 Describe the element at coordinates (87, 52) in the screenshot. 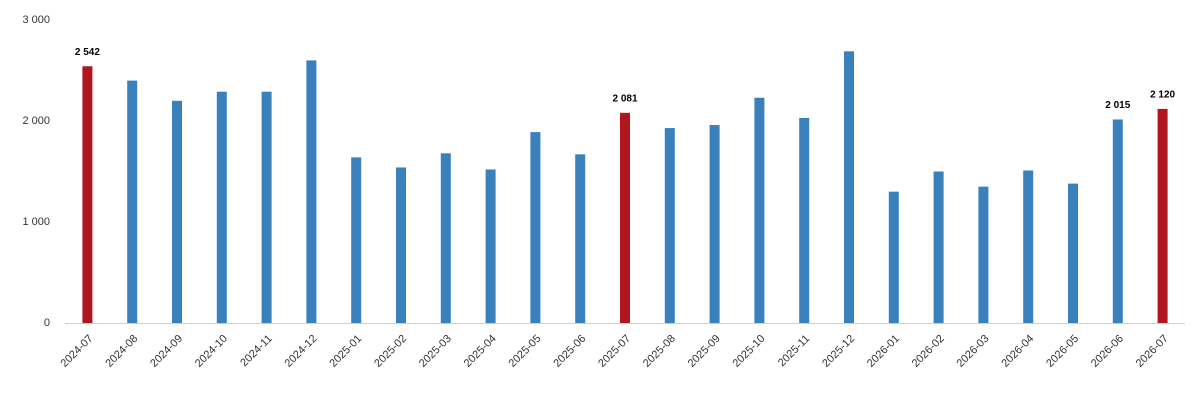

I see `value-label: 2 542` at that location.